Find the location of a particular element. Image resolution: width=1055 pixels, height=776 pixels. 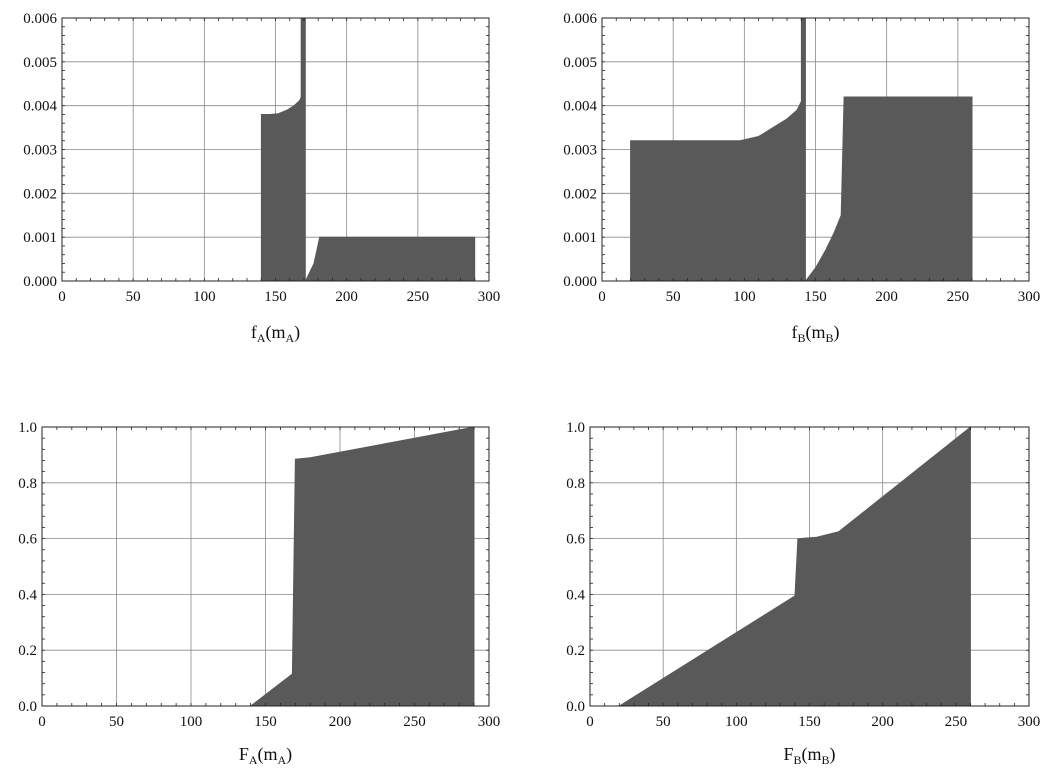

x-axis-label: fB(mB) is located at coordinates (815, 333).